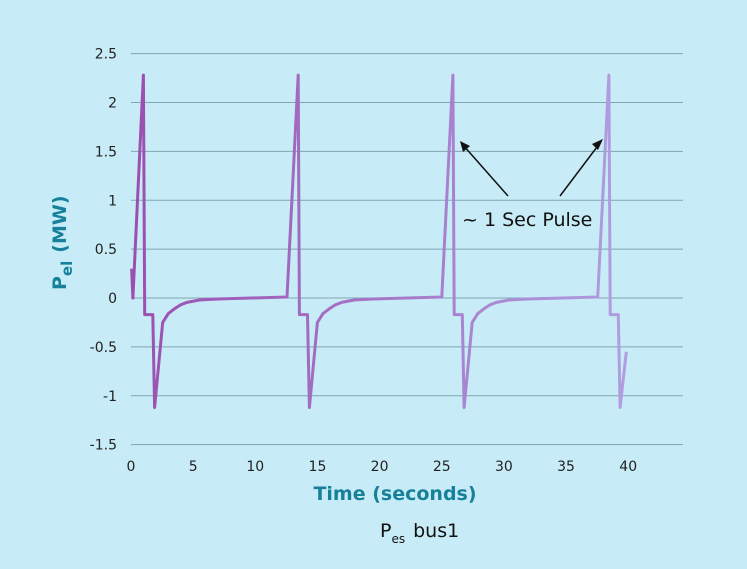 The height and width of the screenshot is (569, 747). Describe the element at coordinates (504, 467) in the screenshot. I see `x-tick-label: 30` at that location.